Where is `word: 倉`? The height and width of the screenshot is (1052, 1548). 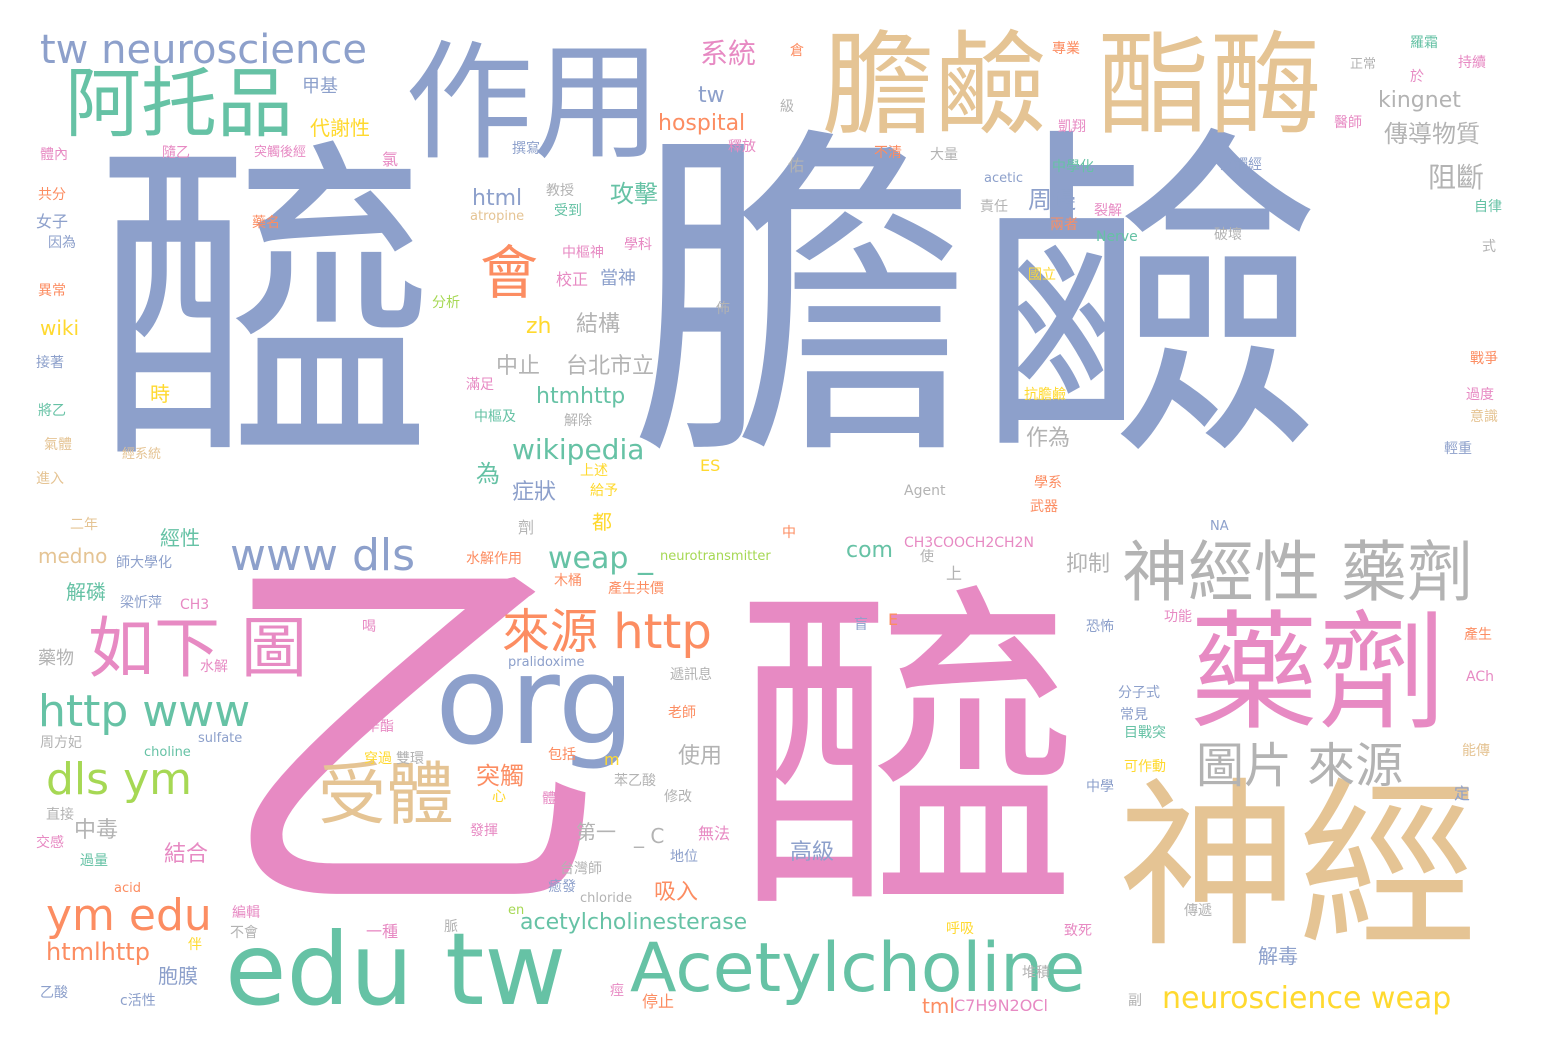
word: 倉 is located at coordinates (797, 51).